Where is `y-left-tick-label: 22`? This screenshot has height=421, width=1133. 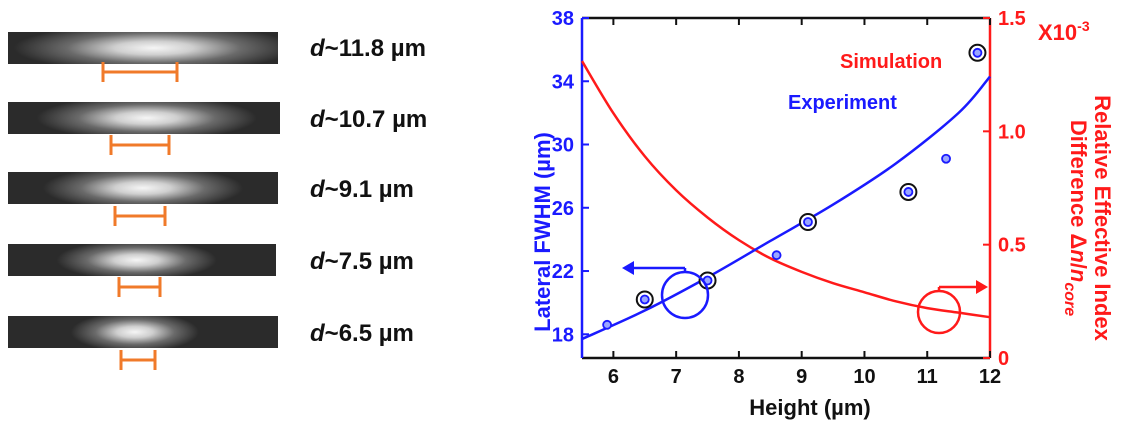
y-left-tick-label: 22 is located at coordinates (563, 272).